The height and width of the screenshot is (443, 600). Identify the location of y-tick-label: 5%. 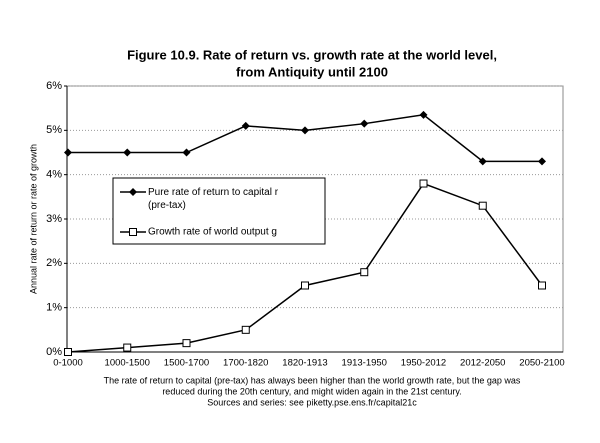
(54, 130).